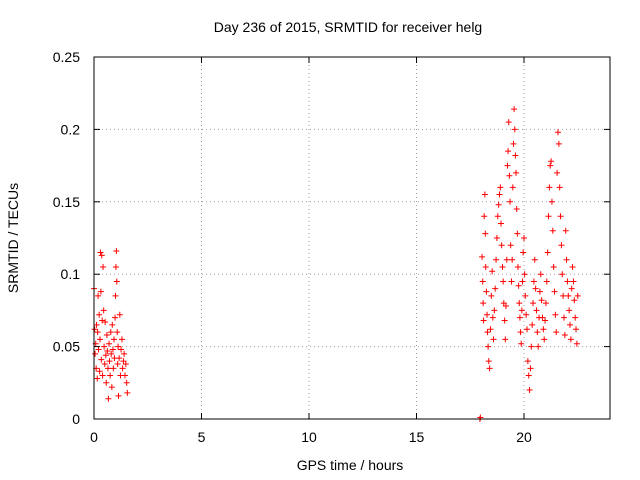  What do you see at coordinates (71, 274) in the screenshot?
I see `y-tick-label: 0.1` at bounding box center [71, 274].